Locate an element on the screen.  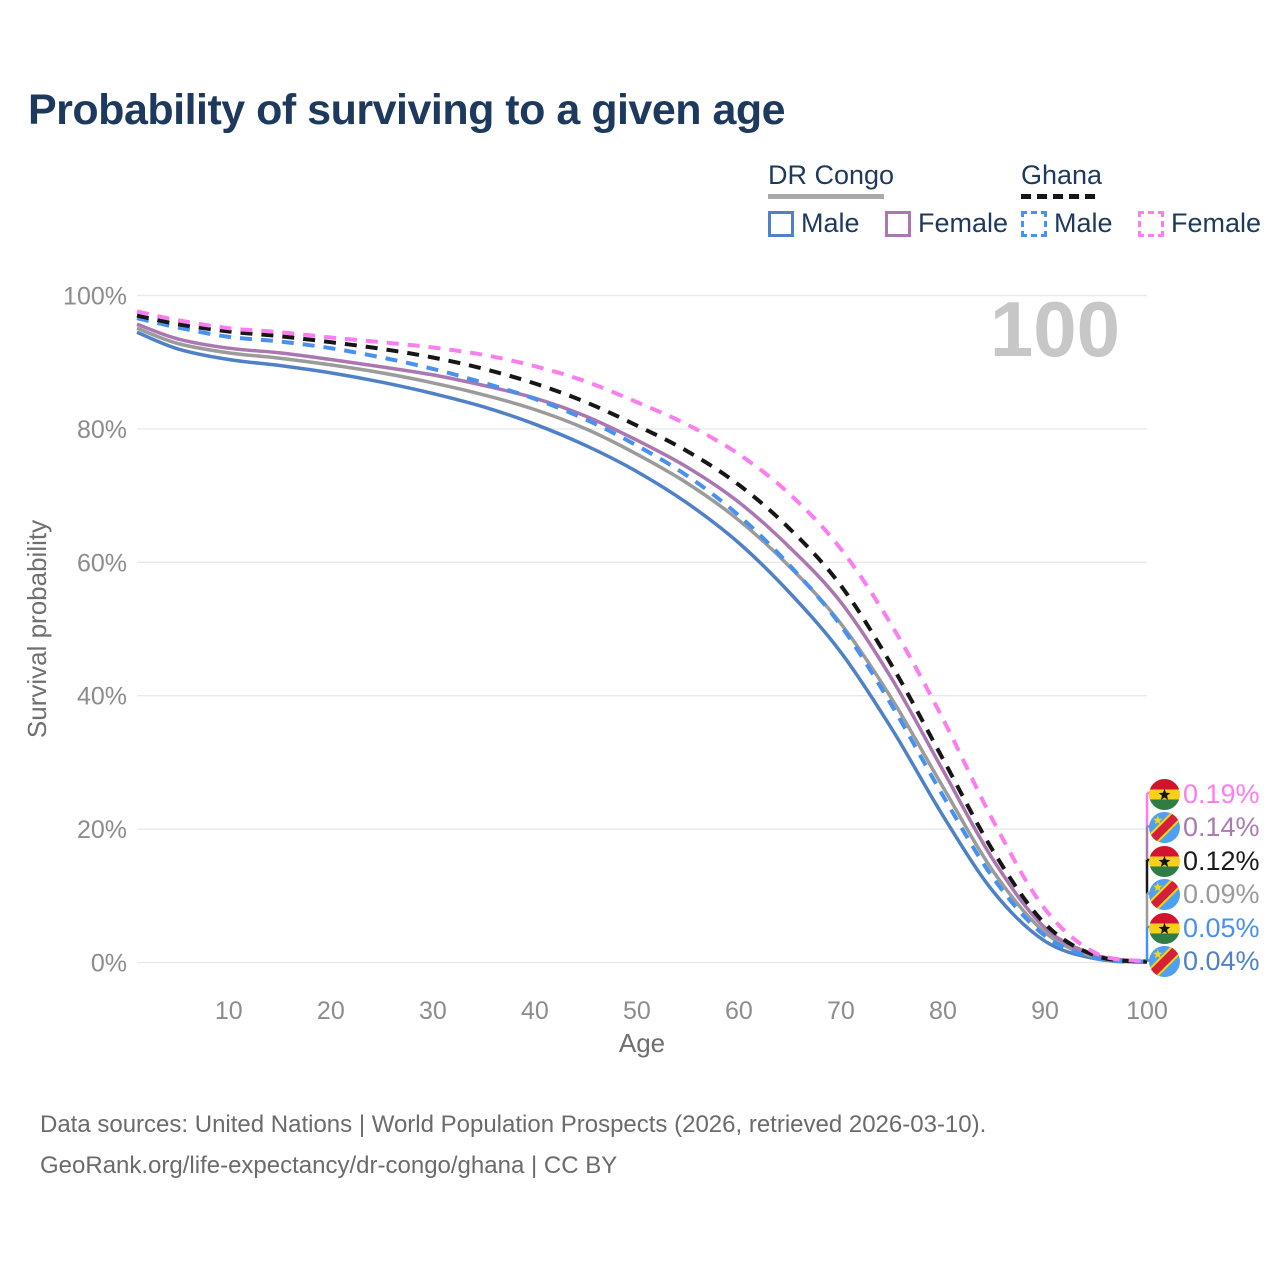
end-label-drc-male: 0.04% is located at coordinates (1204, 961).